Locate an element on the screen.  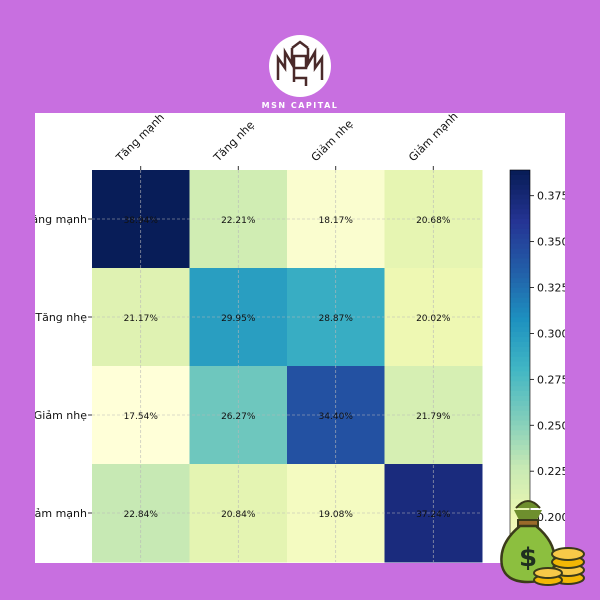
colorbar-tick-label: 0.275 is located at coordinates (551, 379).